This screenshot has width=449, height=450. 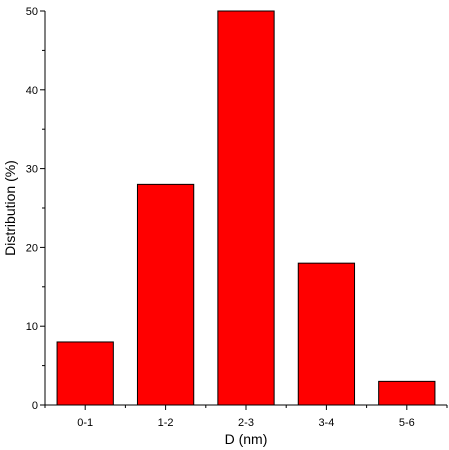 What do you see at coordinates (32, 12) in the screenshot?
I see `y-tick-label-50: 50` at bounding box center [32, 12].